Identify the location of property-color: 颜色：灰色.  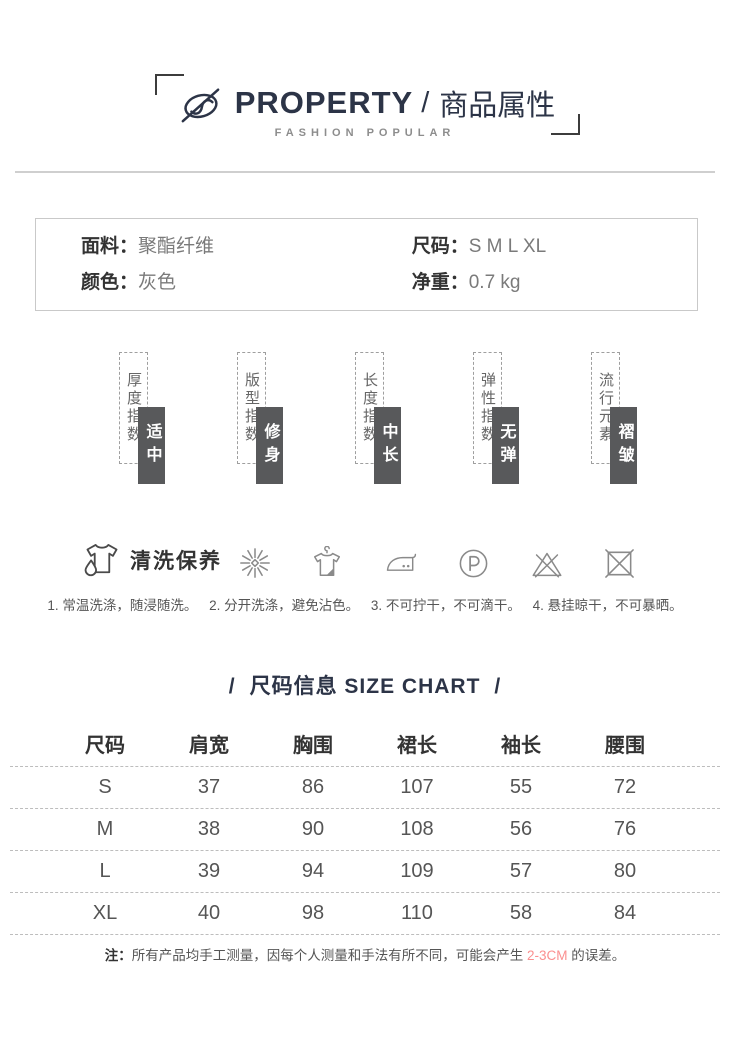
(129, 282).